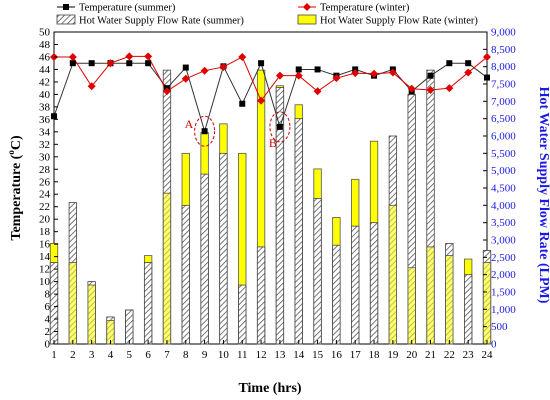 The width and height of the screenshot is (550, 400). I want to click on annotation-label-A: A, so click(189, 124).